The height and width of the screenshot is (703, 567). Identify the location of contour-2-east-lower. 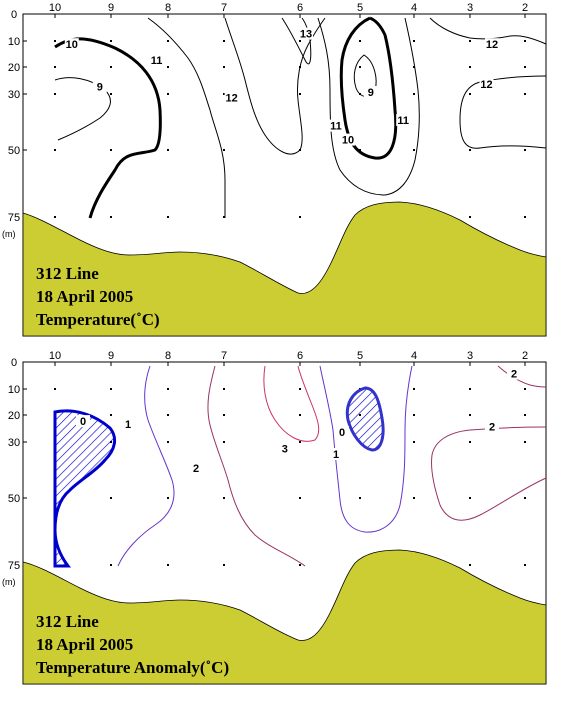
(489, 473).